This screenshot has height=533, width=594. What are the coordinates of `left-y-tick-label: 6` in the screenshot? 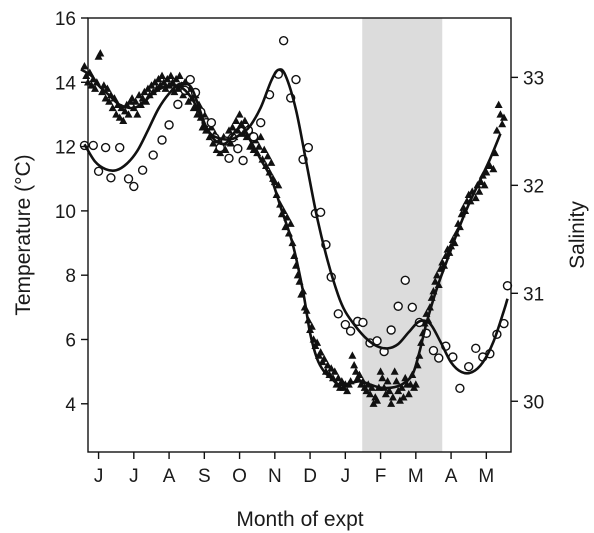 It's located at (70, 340).